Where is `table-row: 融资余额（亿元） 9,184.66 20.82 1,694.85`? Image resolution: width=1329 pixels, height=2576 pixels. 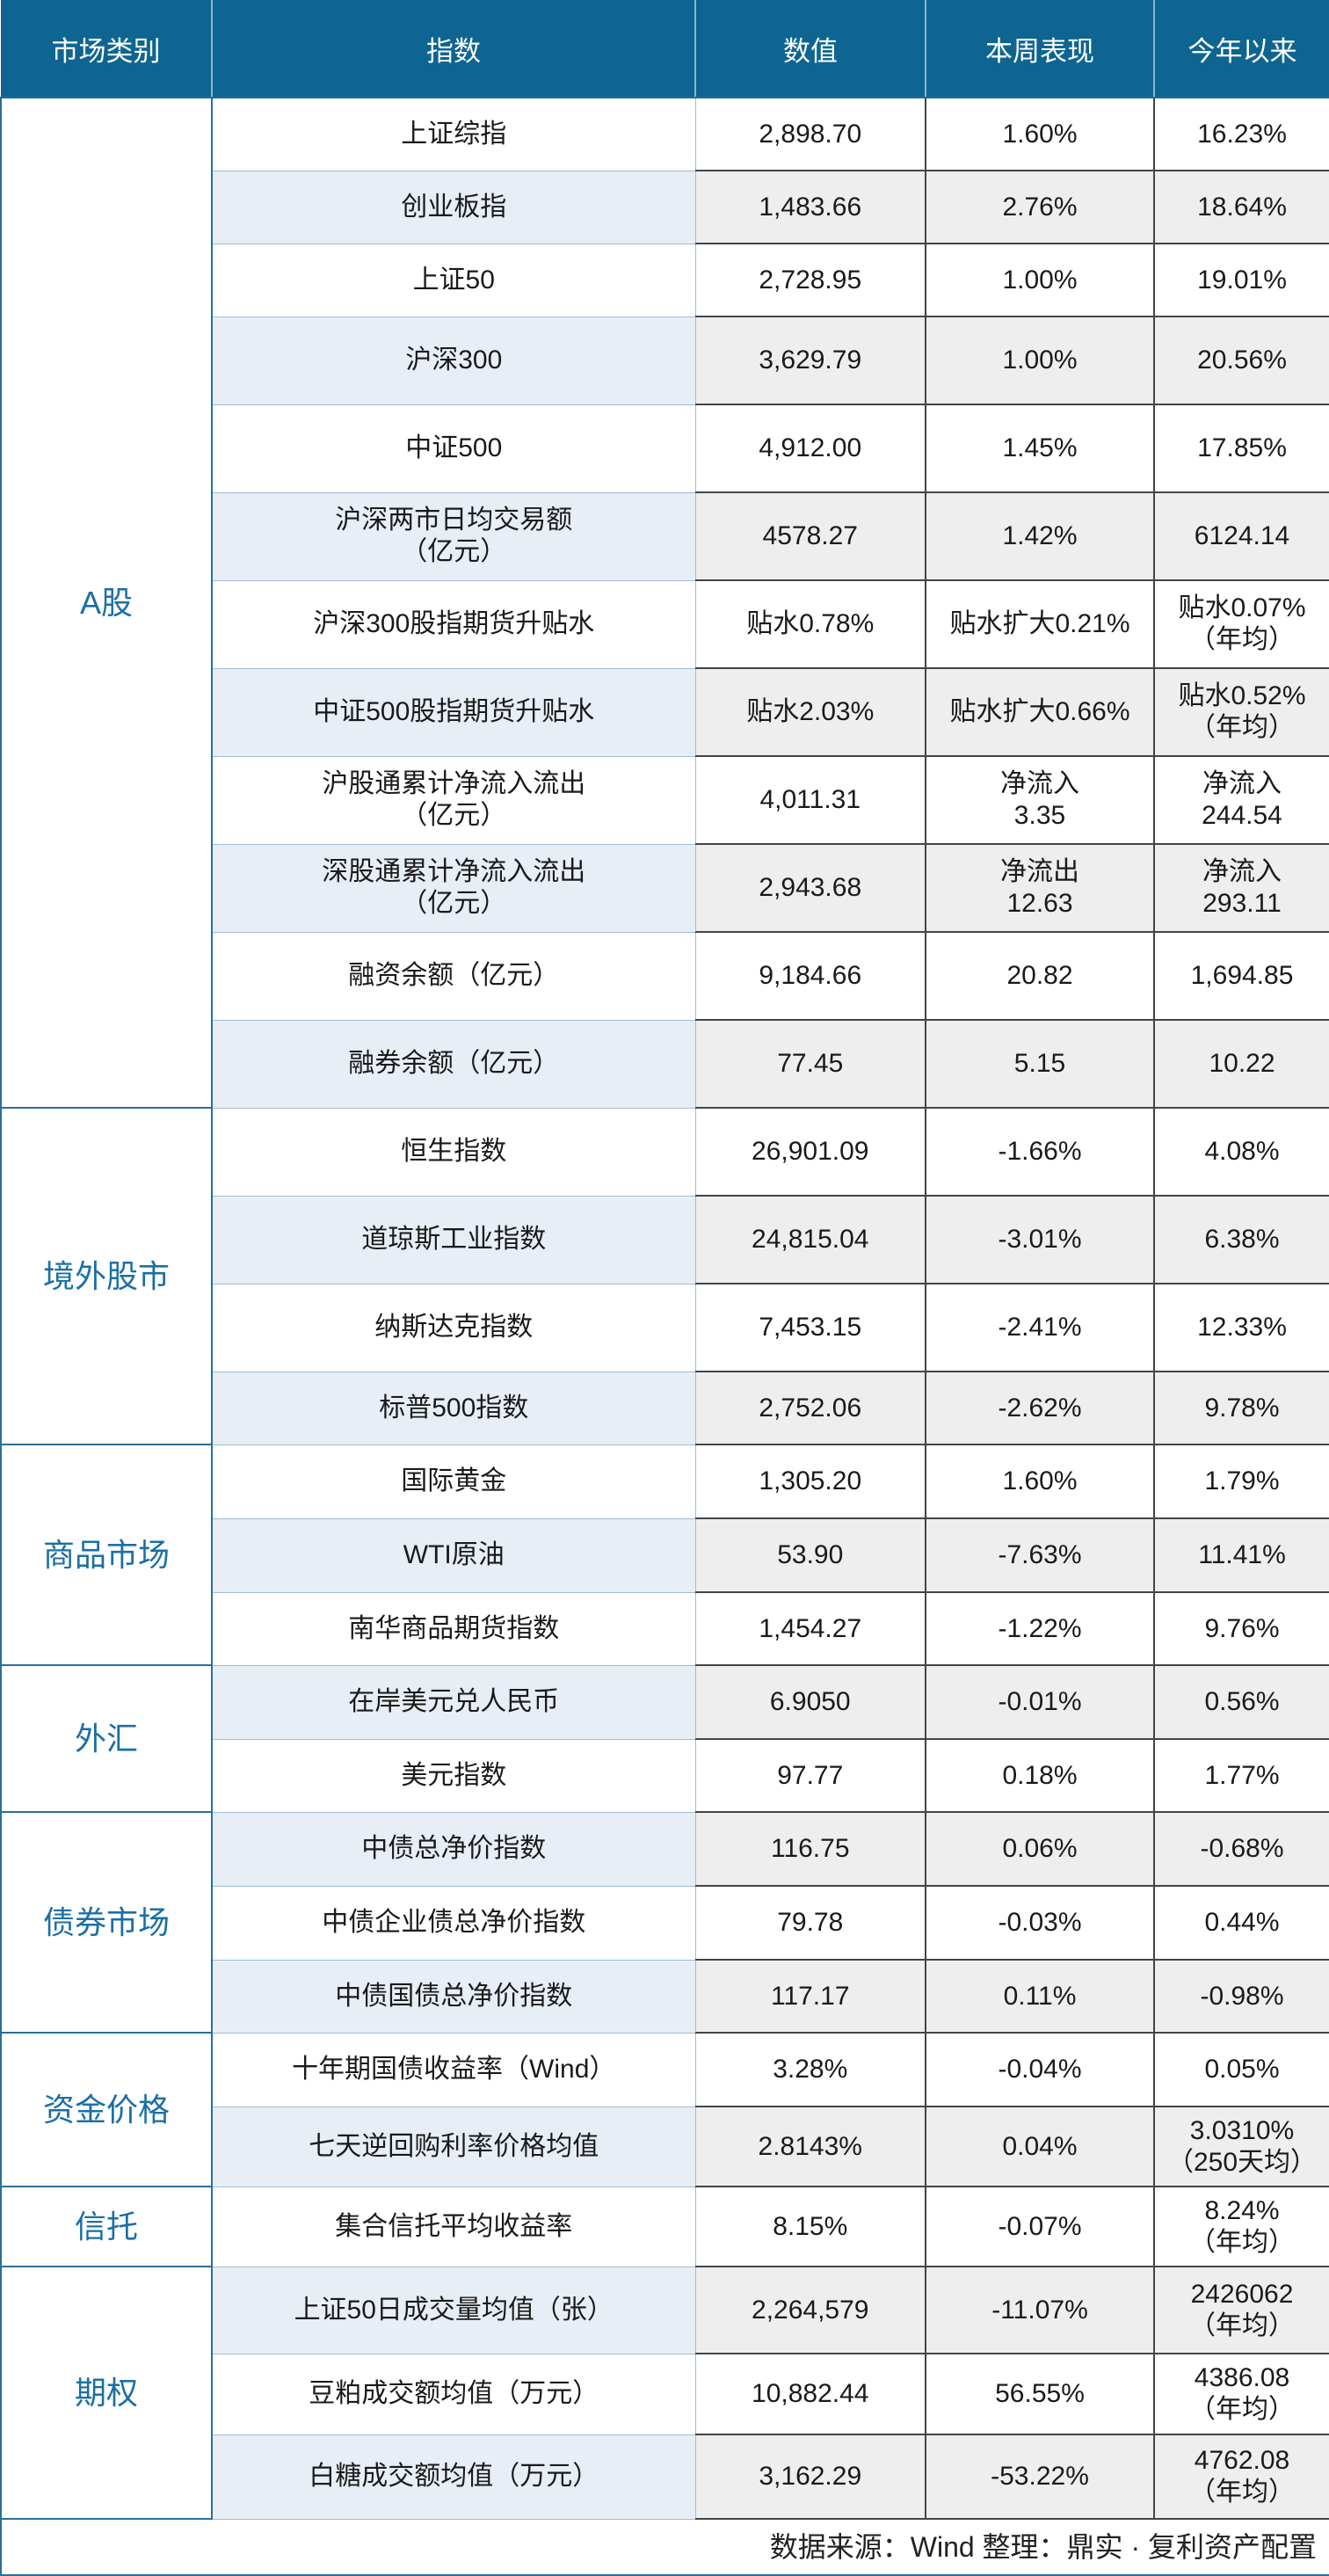 table-row: 融资余额（亿元） 9,184.66 20.82 1,694.85 is located at coordinates (665, 976).